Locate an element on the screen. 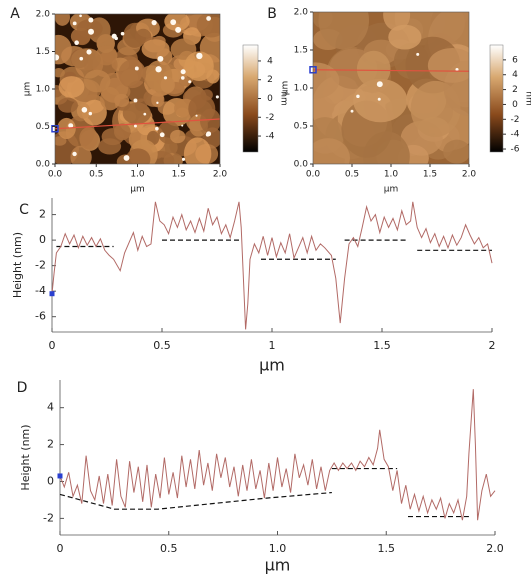  x-tick-label: 0 is located at coordinates (60, 548).